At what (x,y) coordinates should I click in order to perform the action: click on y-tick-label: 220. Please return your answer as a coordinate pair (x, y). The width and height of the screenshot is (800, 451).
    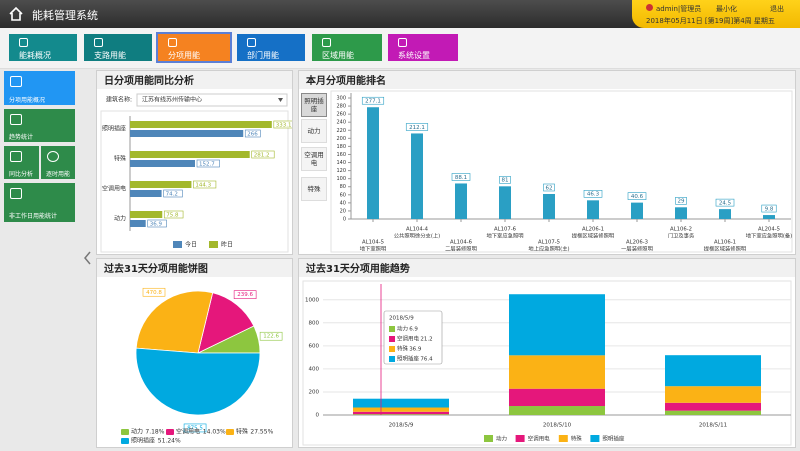
    Looking at the image, I should click on (341, 131).